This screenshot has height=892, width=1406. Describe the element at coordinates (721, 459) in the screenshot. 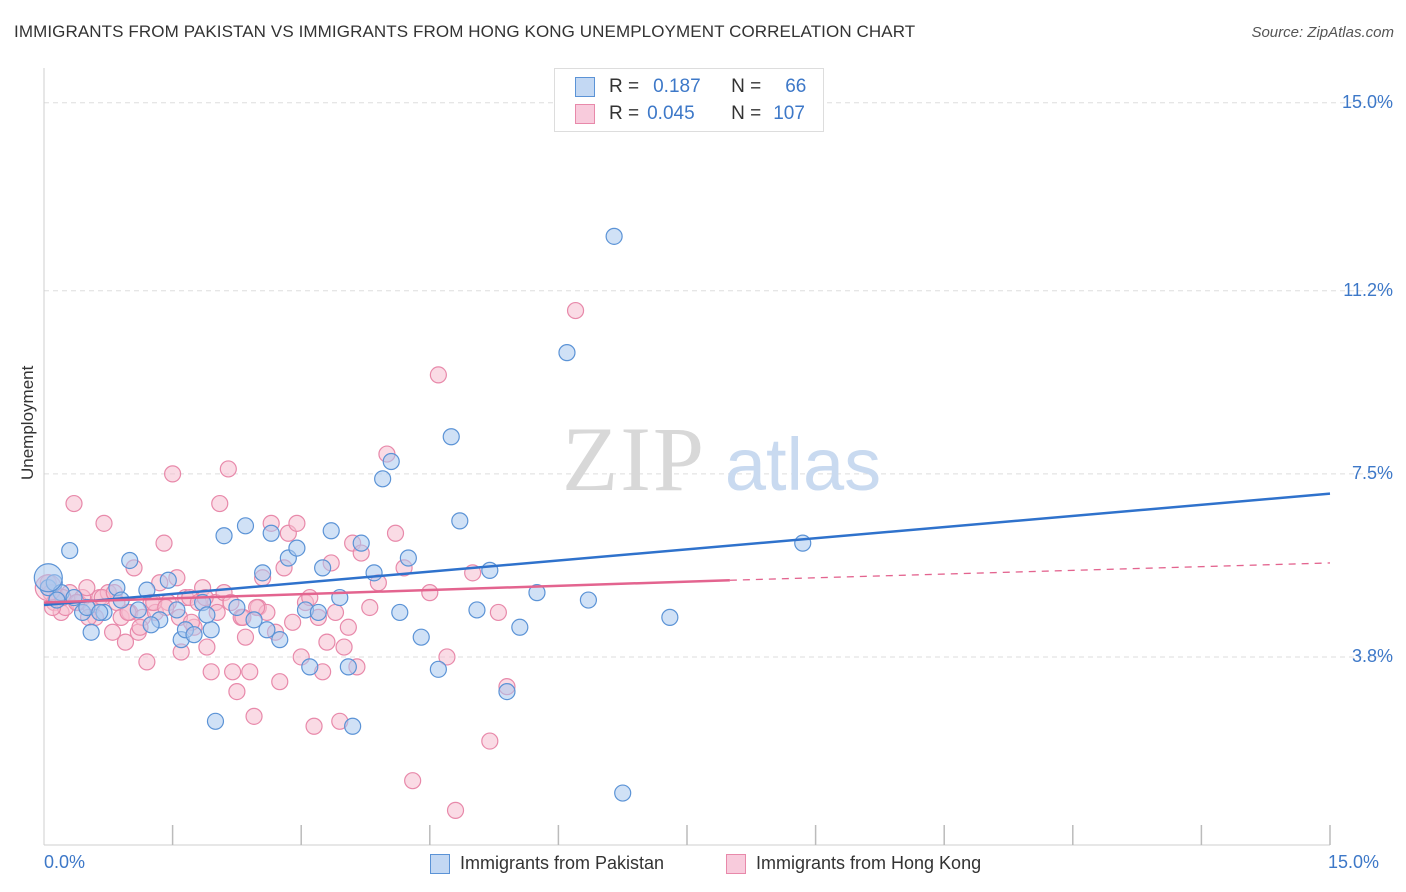

I see `watermark: ZIP atlas` at that location.